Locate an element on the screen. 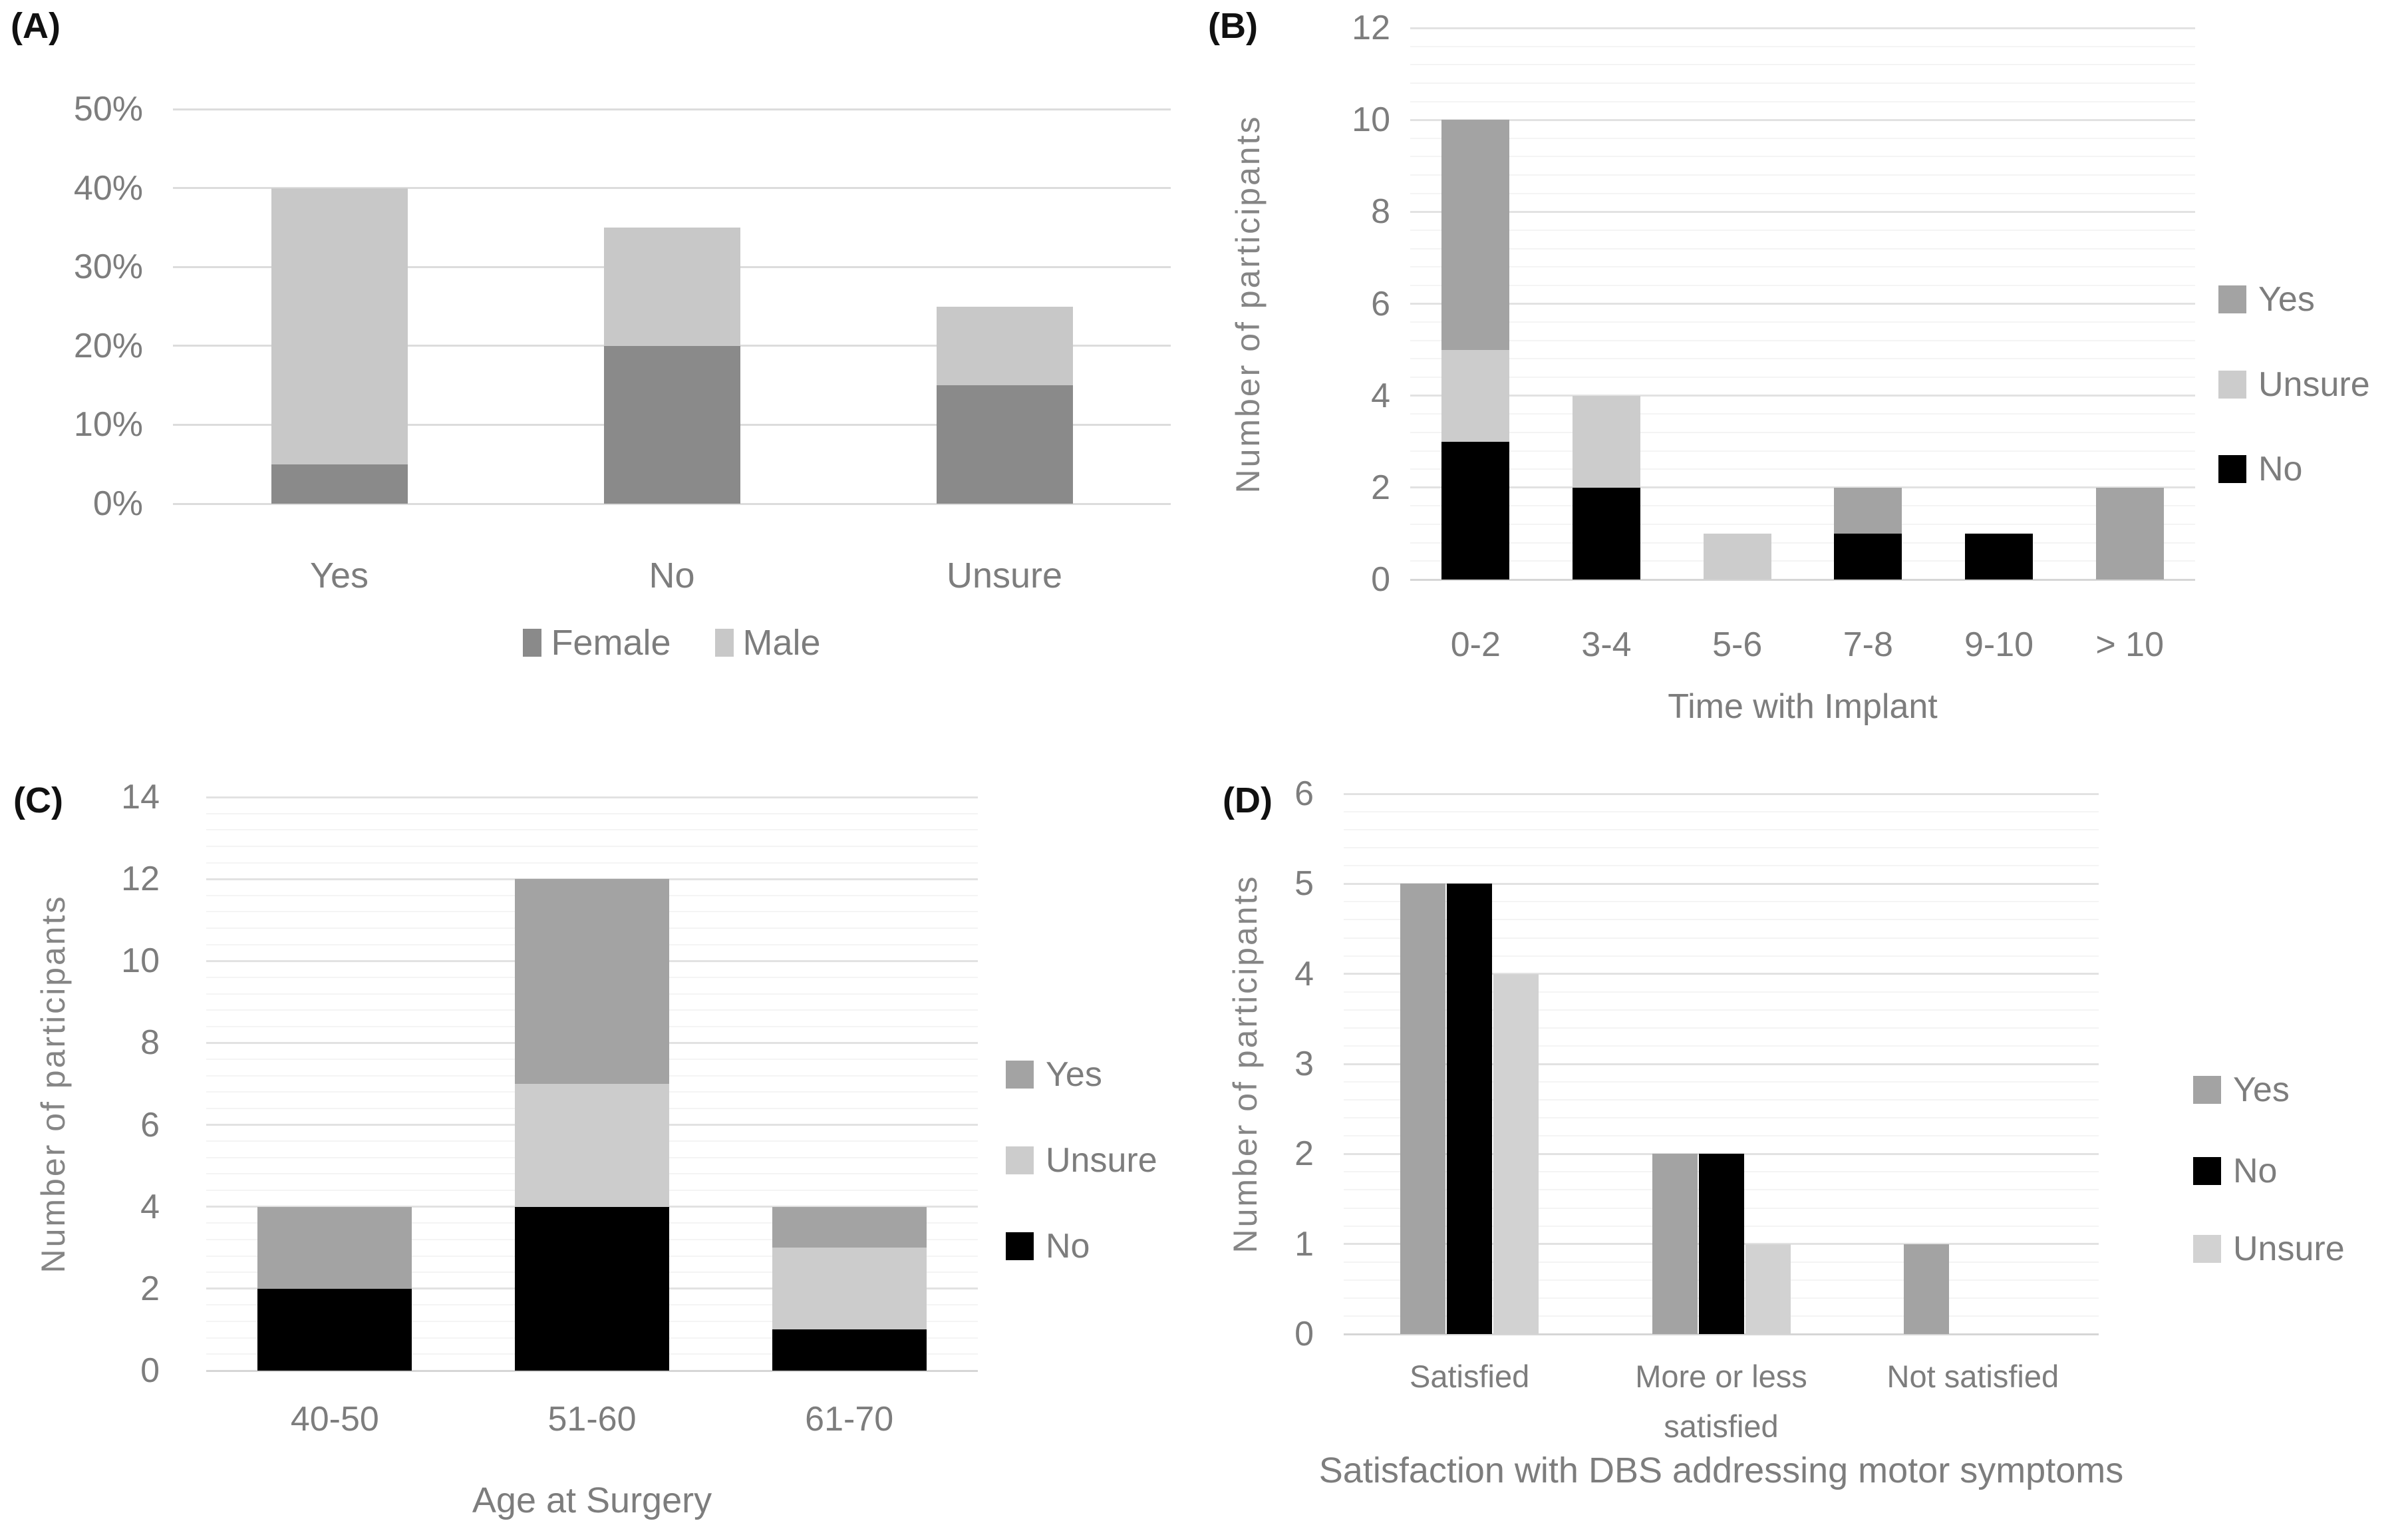 The height and width of the screenshot is (1527, 2408). bar-unsure-Satisfied is located at coordinates (1516, 1153).